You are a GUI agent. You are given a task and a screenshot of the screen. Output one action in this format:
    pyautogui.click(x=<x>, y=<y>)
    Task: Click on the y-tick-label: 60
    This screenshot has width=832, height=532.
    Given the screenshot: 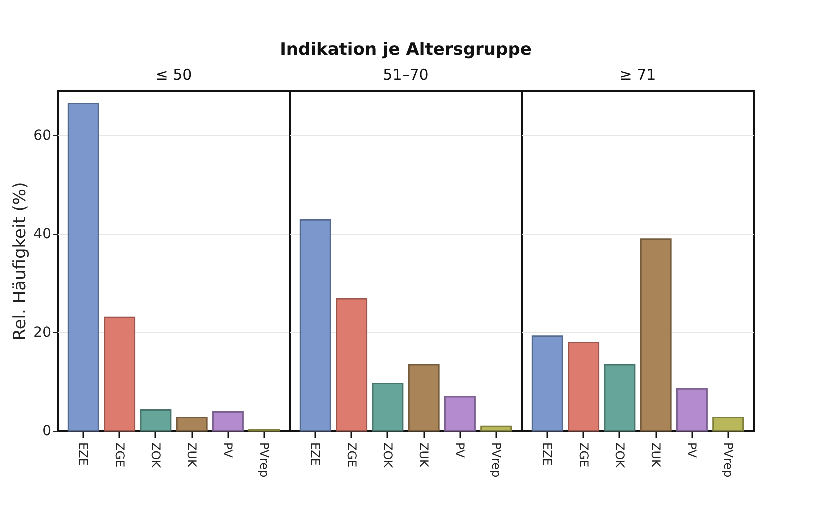 What is the action you would take?
    pyautogui.click(x=43, y=136)
    